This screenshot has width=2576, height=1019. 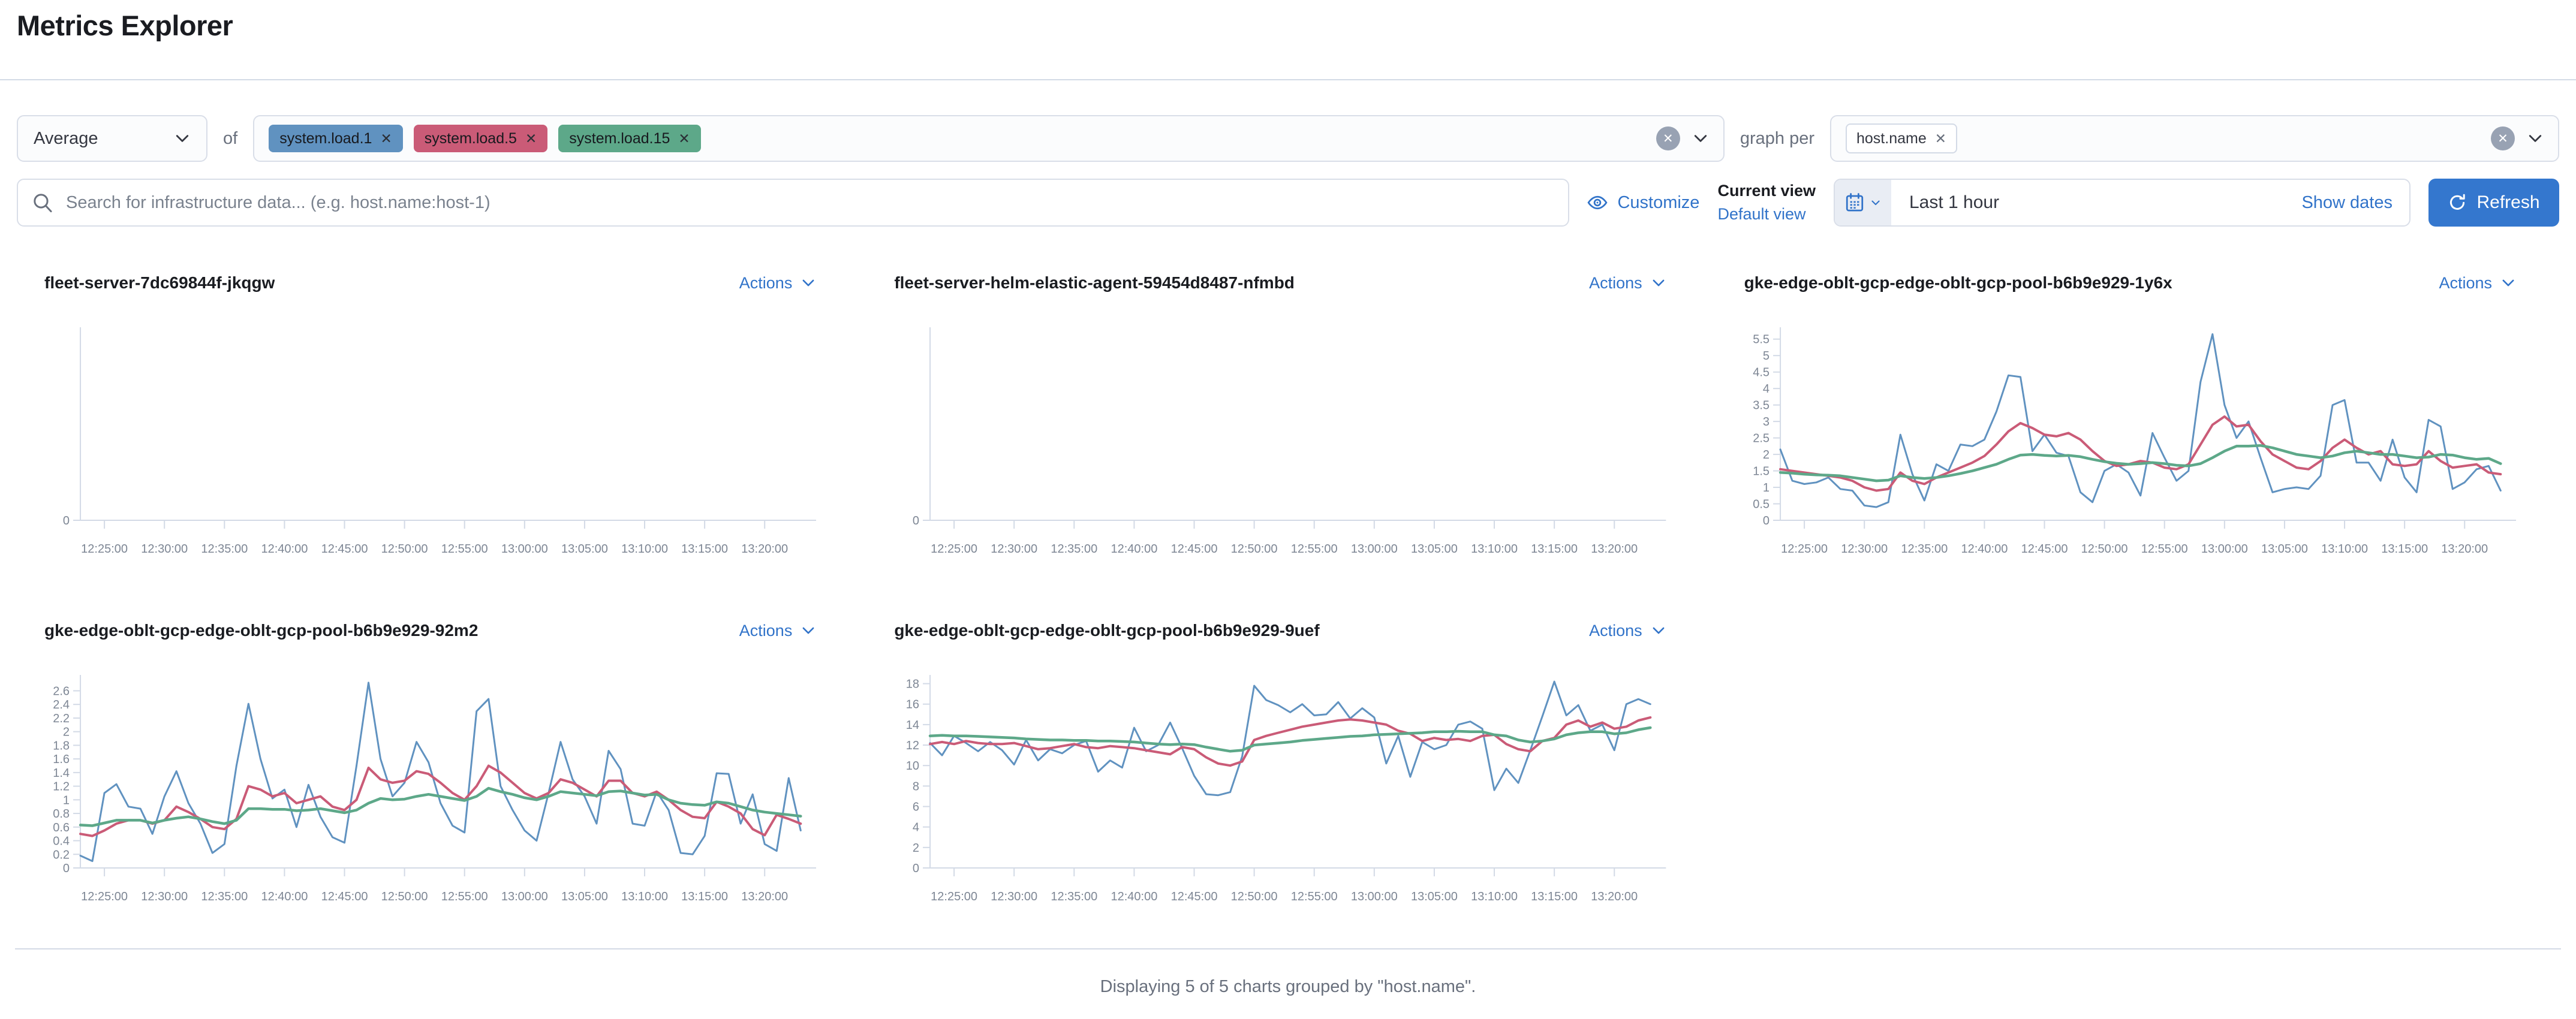 I want to click on group-by-tags: host.name ✕, so click(x=2163, y=138).